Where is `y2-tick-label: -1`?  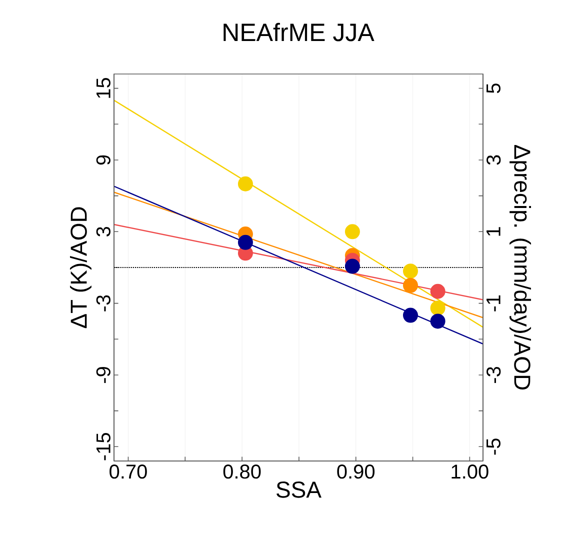 y2-tick-label: -1 is located at coordinates (493, 303).